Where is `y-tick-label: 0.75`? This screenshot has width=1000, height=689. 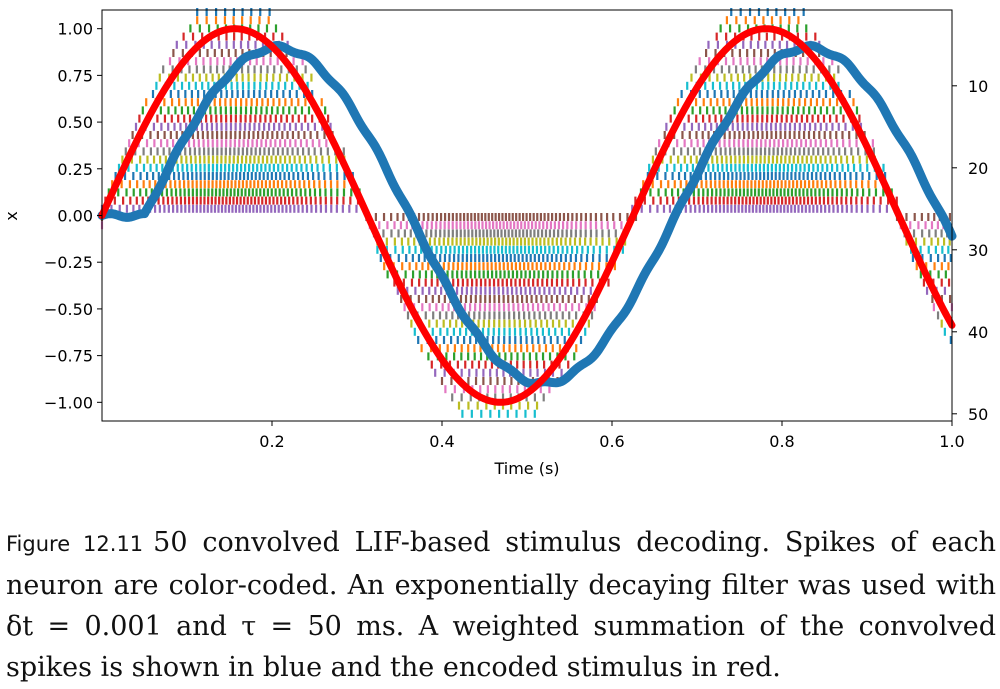 y-tick-label: 0.75 is located at coordinates (75, 75).